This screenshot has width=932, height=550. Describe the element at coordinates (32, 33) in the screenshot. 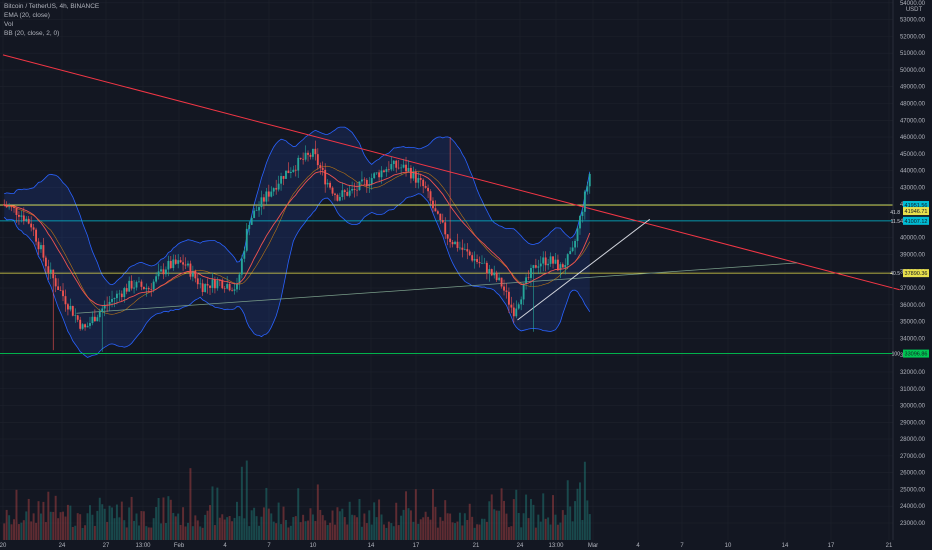

I see `bb-legend: BB (20, close, 2, 0)` at that location.